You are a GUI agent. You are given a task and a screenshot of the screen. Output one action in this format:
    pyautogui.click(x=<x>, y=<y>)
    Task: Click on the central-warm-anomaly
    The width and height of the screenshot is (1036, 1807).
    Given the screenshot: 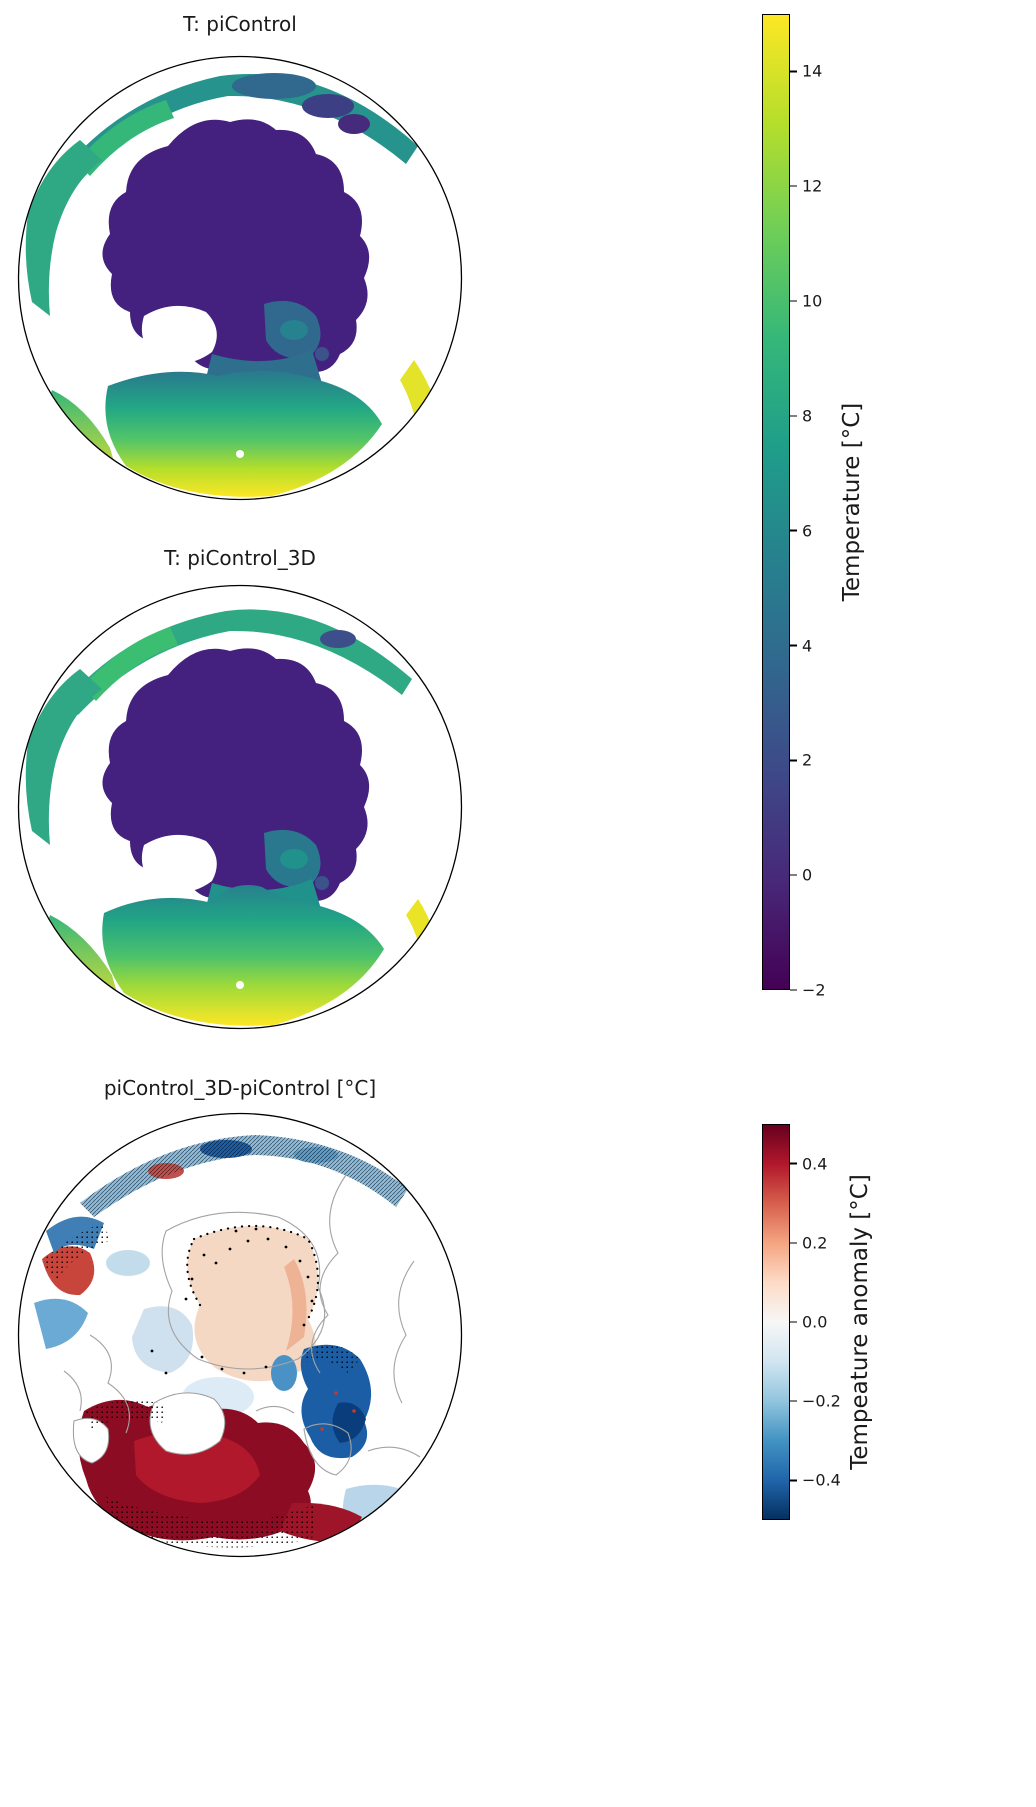 What is the action you would take?
    pyautogui.click(x=252, y=1304)
    